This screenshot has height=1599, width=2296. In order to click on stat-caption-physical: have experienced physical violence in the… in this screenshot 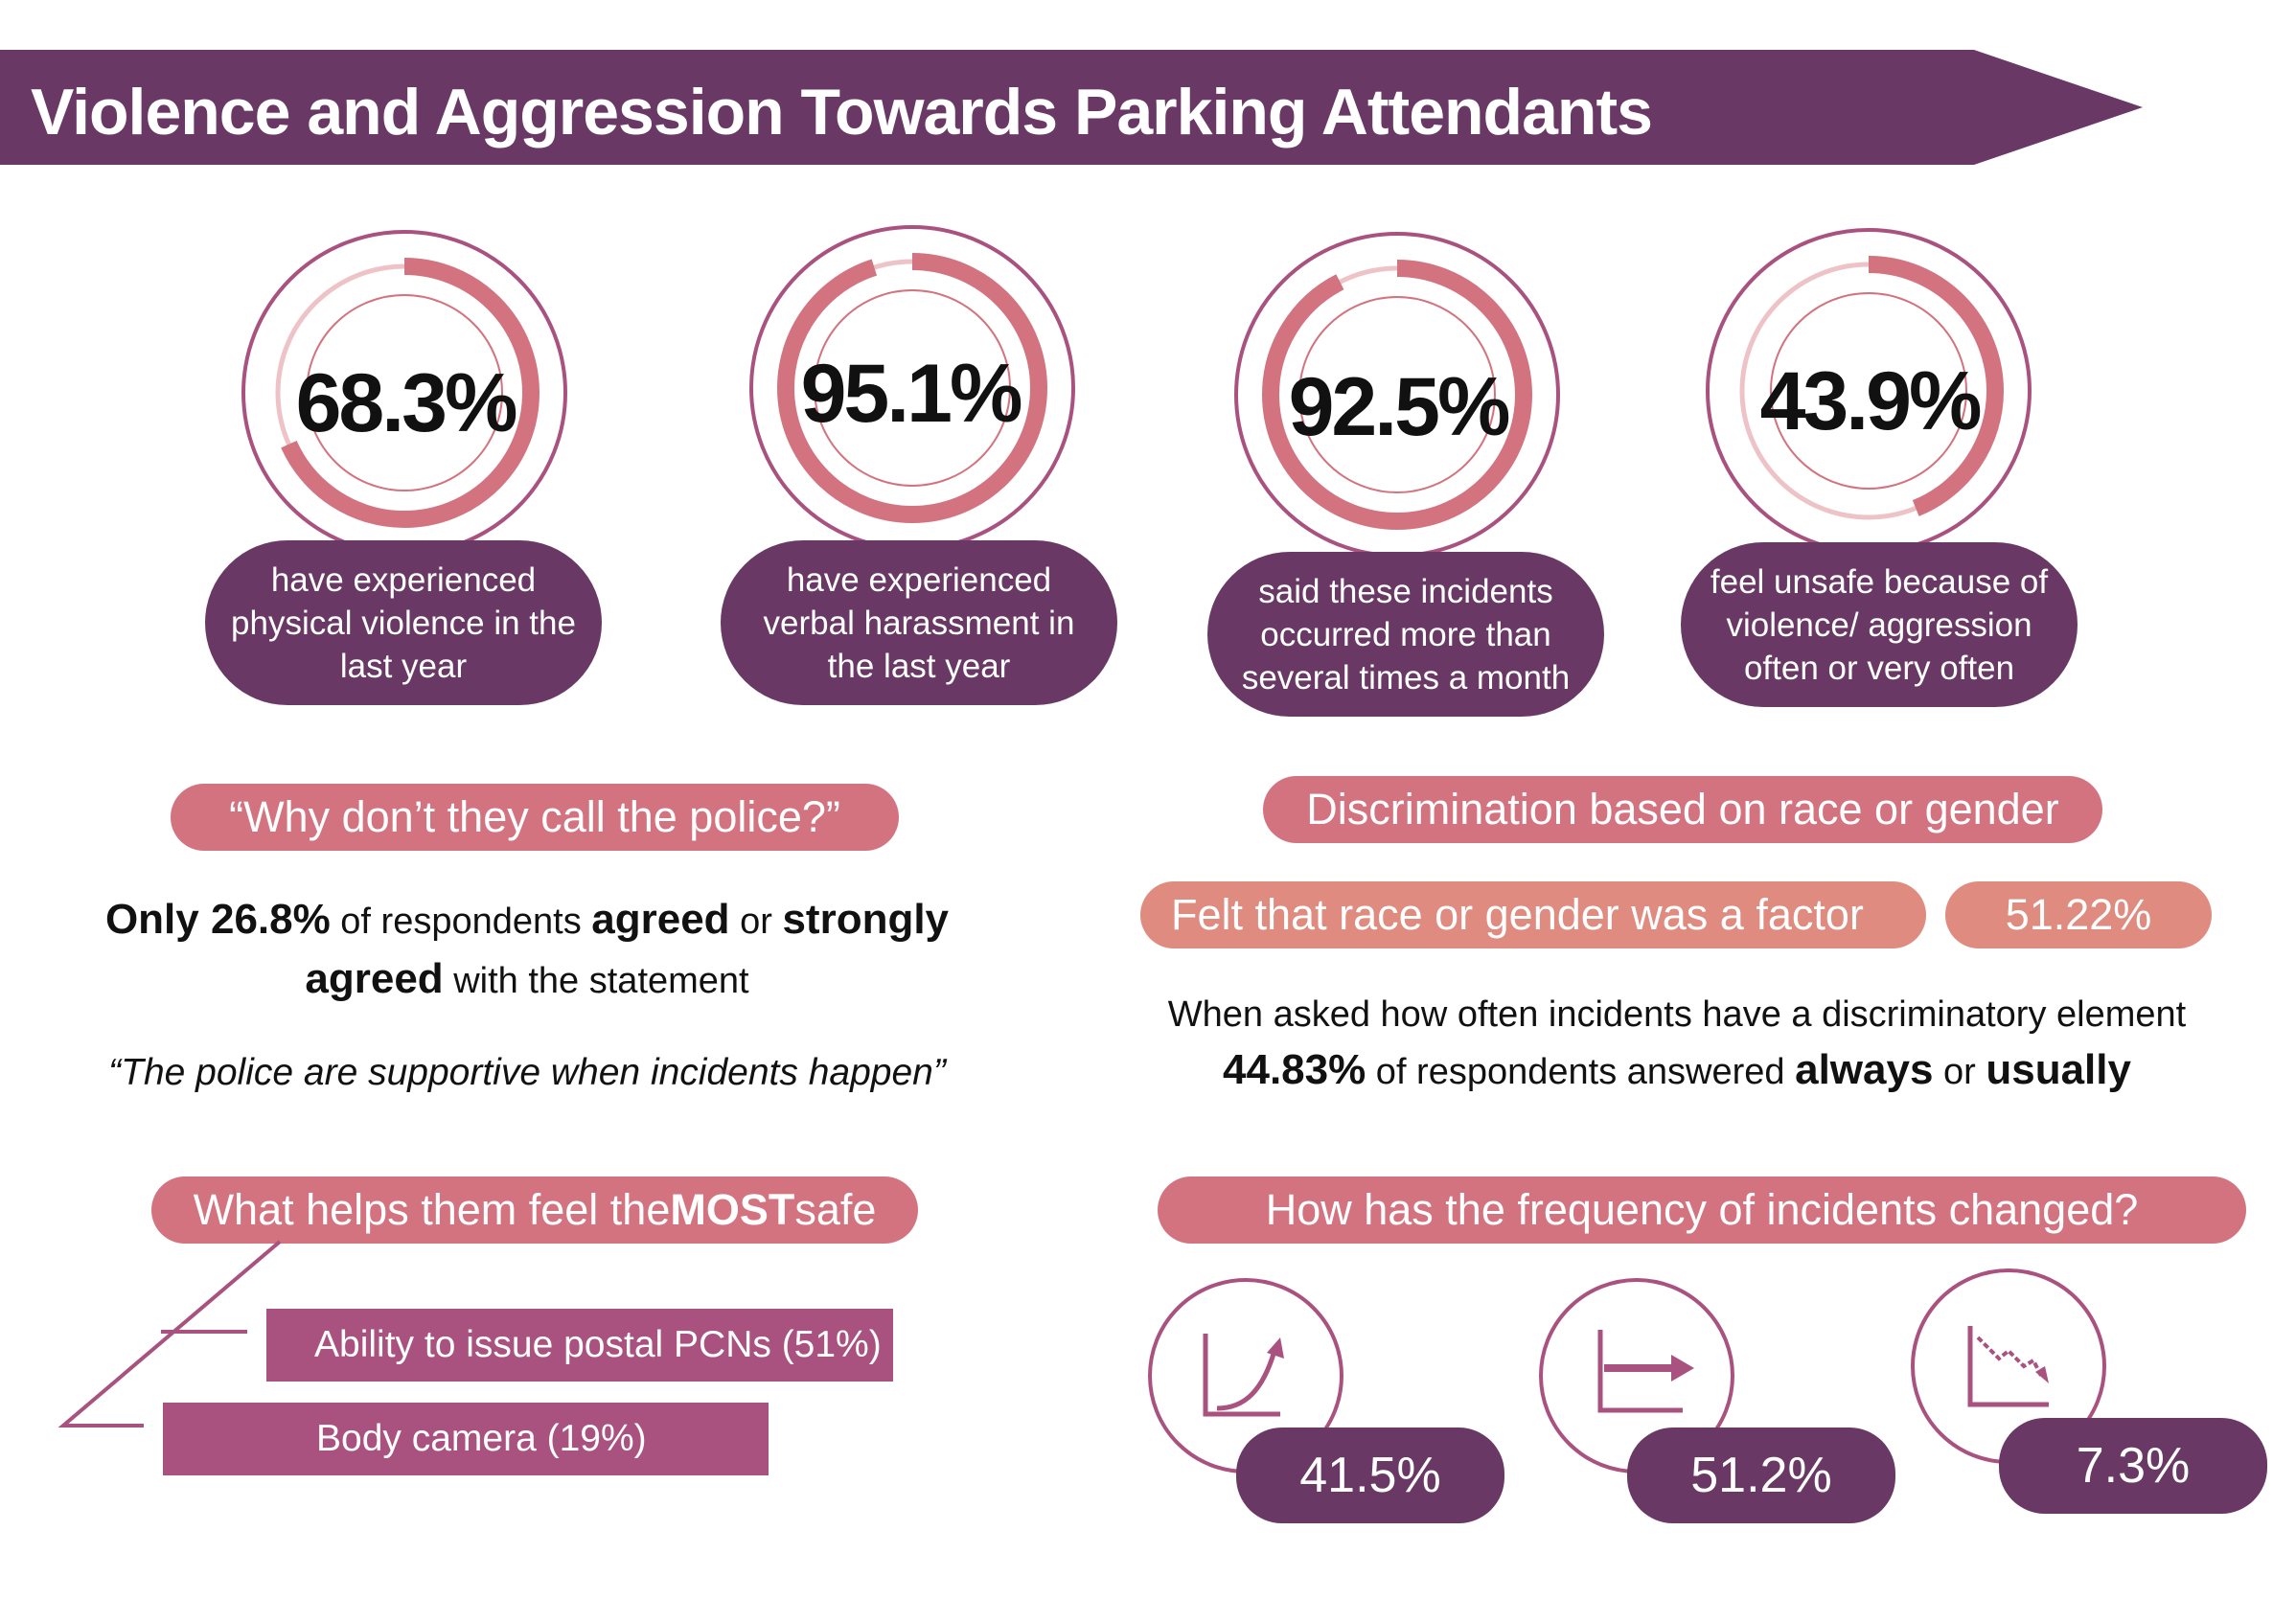, I will do `click(403, 623)`.